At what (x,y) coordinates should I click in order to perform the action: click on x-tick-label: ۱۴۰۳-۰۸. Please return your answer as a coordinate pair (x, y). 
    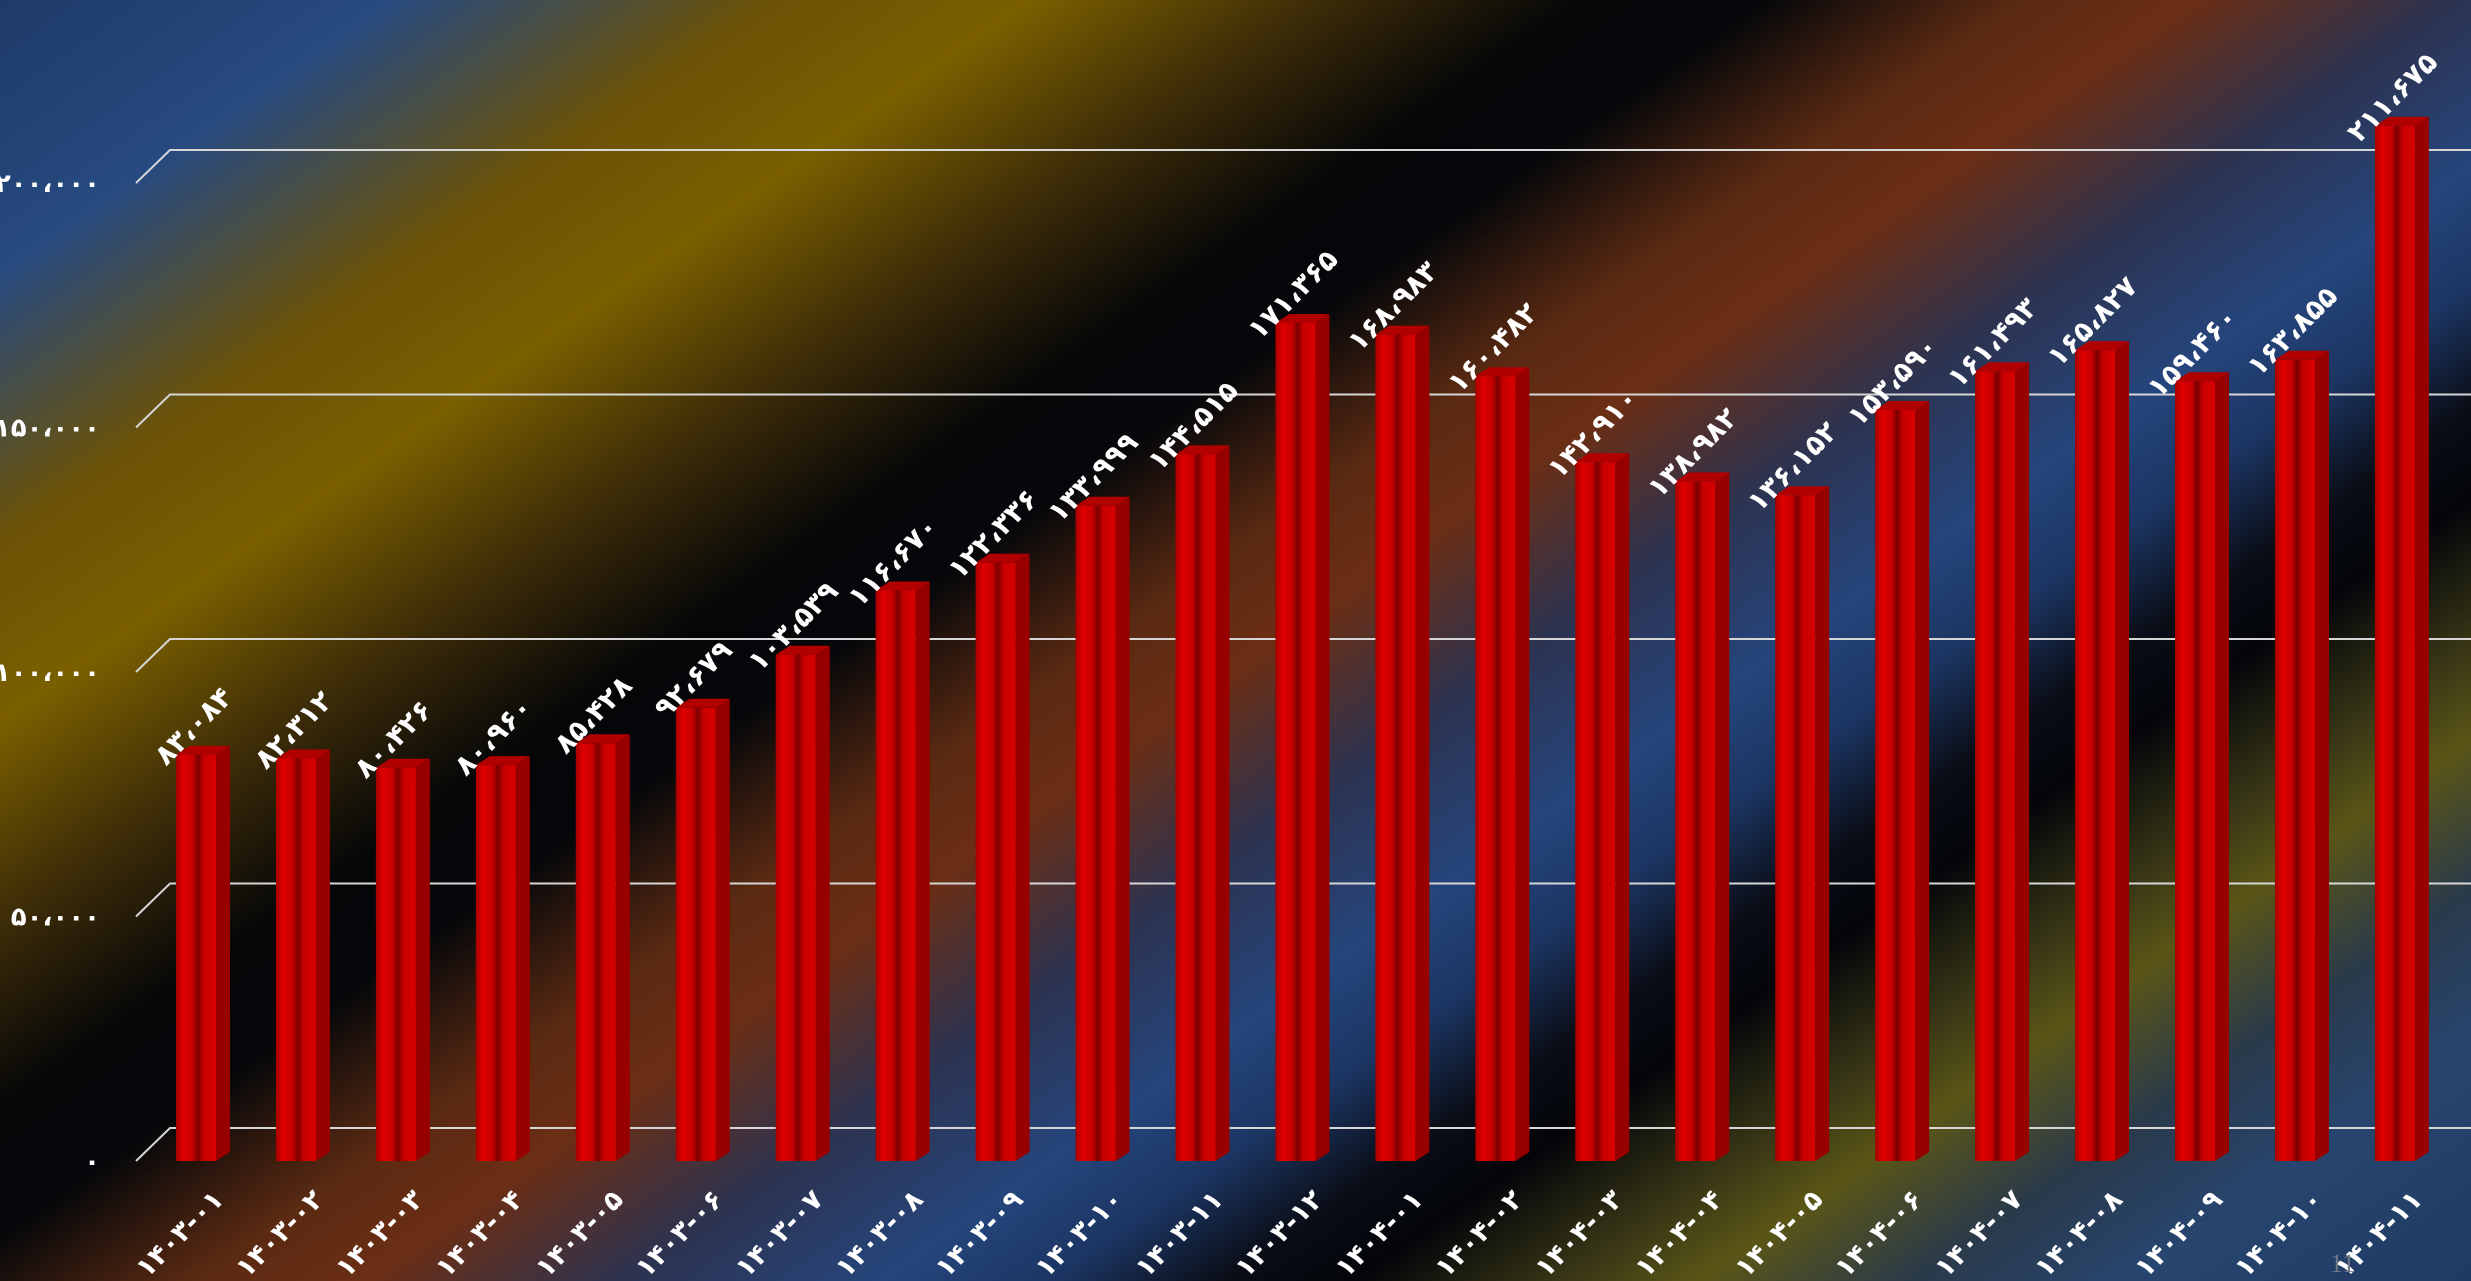
    Looking at the image, I should click on (880, 1232).